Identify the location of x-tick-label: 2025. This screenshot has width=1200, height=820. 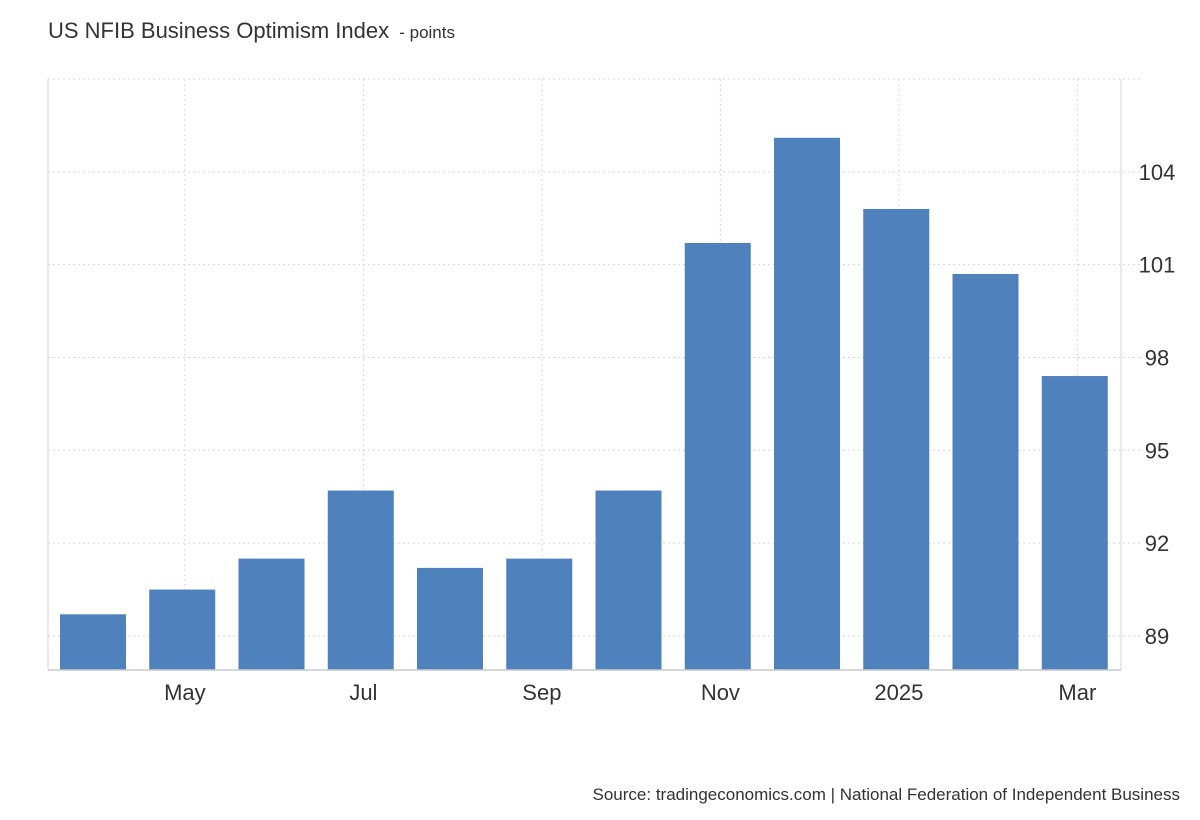
(898, 692).